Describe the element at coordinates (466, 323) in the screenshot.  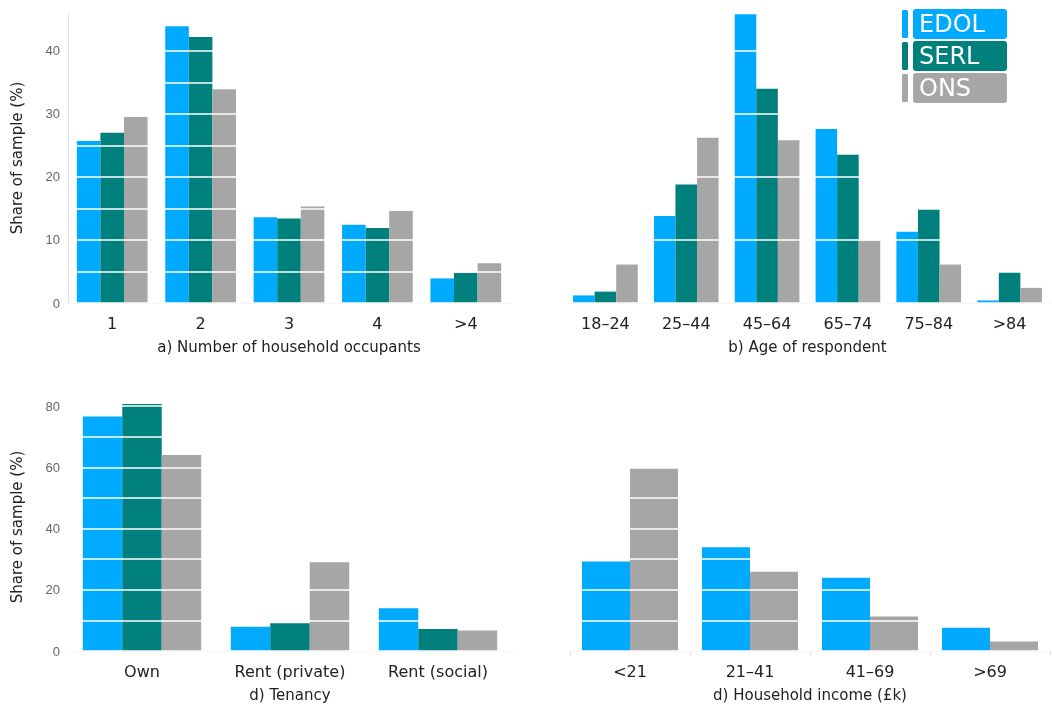
I see `x-tick-label: >4` at that location.